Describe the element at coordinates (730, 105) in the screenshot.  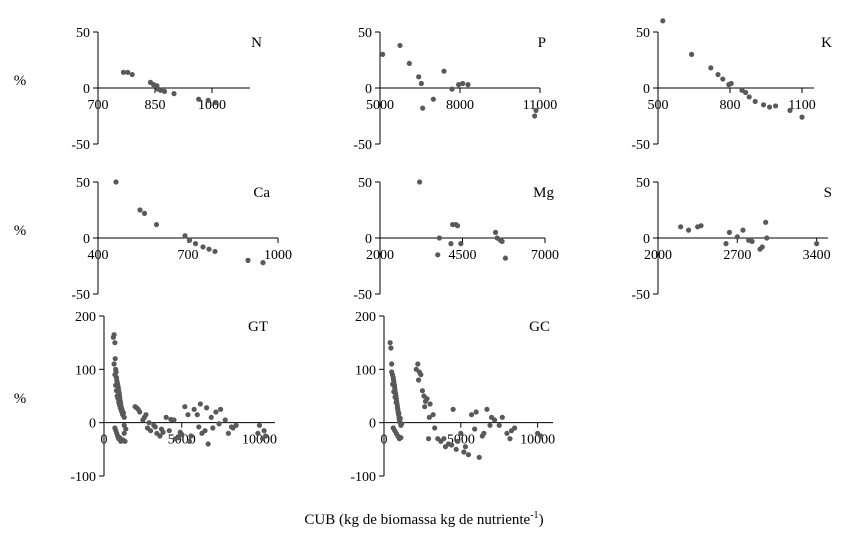
I see `x-tick-label: 800` at that location.